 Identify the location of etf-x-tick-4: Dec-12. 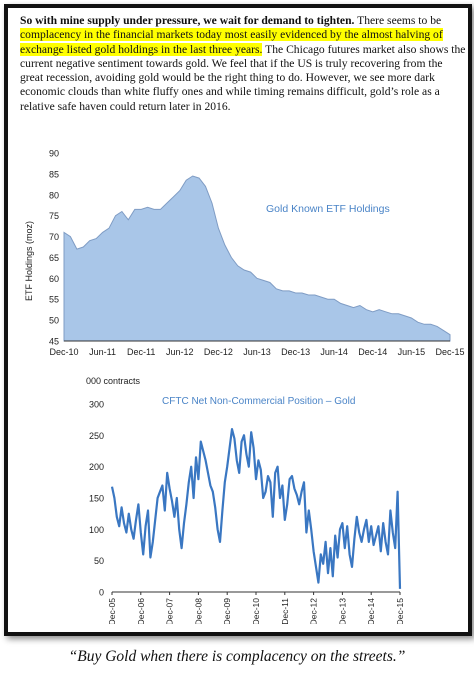
(218, 352).